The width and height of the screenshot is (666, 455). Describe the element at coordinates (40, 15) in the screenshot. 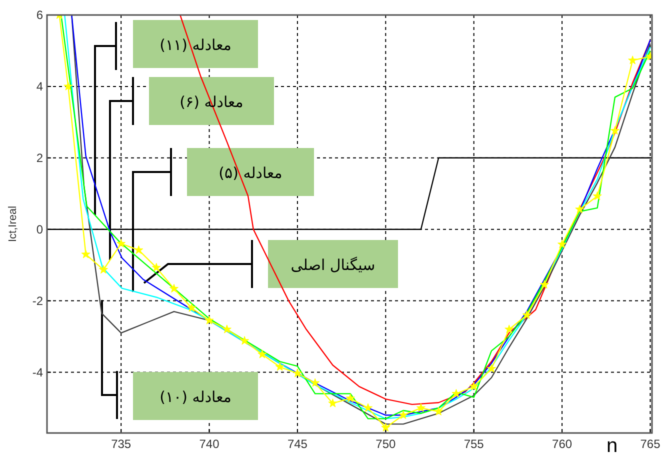

I see `y-tick-label: 6` at that location.